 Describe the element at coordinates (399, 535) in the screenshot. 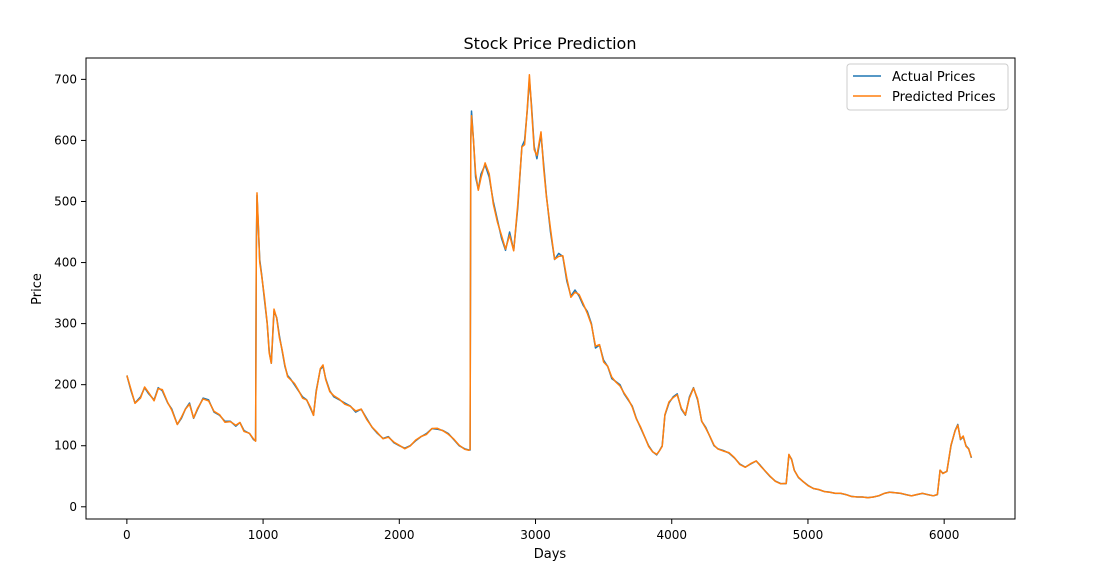

I see `x-tick-label: 2000` at that location.